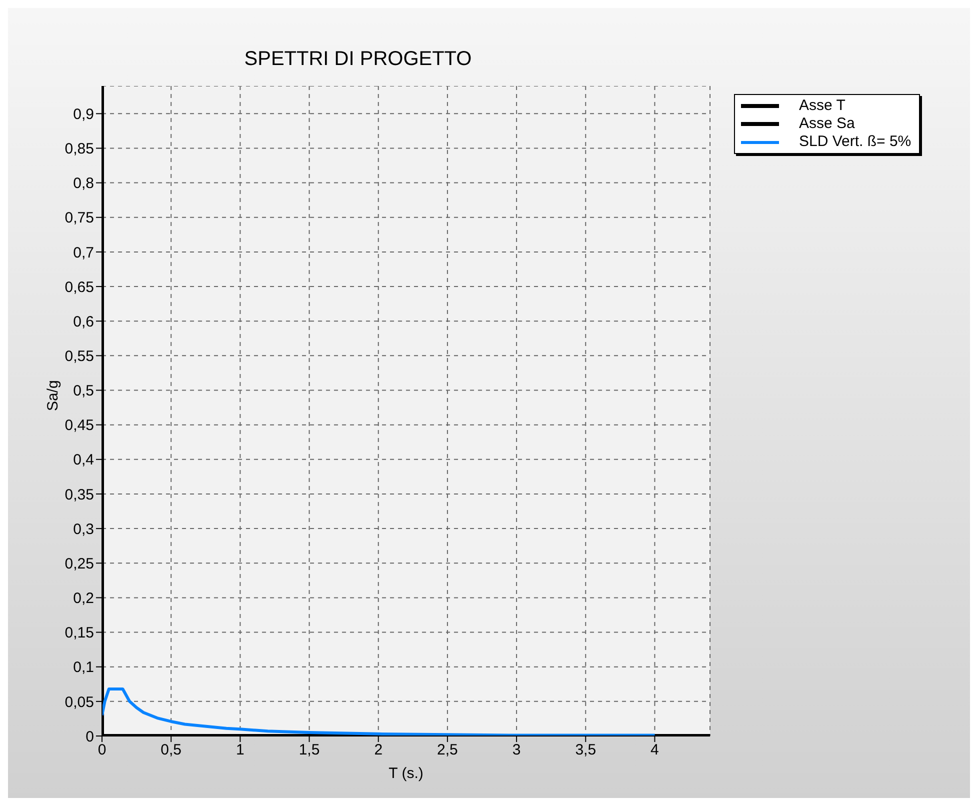 This screenshot has height=812, width=978. What do you see at coordinates (79, 357) in the screenshot?
I see `y-tick-label: 0,55` at bounding box center [79, 357].